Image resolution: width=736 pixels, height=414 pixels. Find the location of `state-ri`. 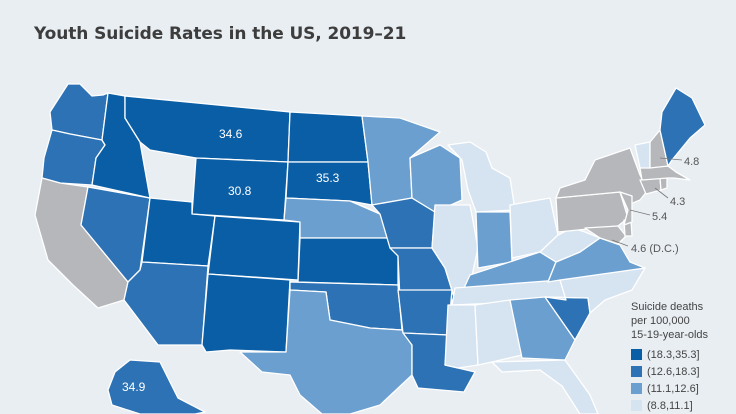

state-ri is located at coordinates (663, 184).